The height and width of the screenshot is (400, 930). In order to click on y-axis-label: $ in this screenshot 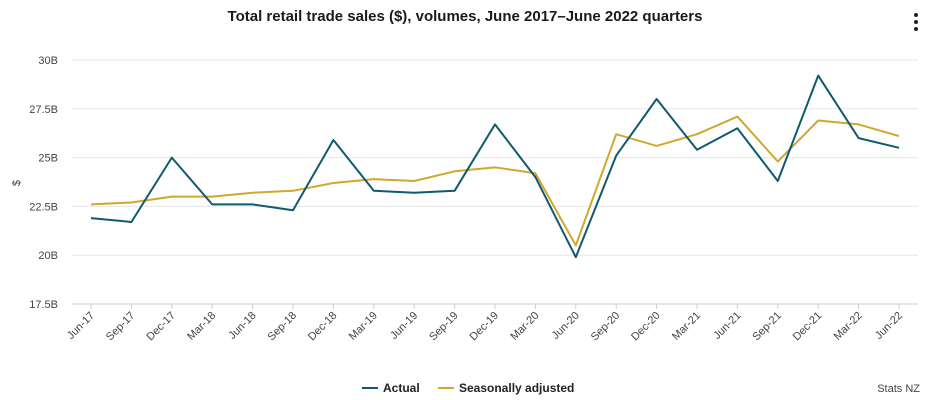, I will do `click(17, 183)`.